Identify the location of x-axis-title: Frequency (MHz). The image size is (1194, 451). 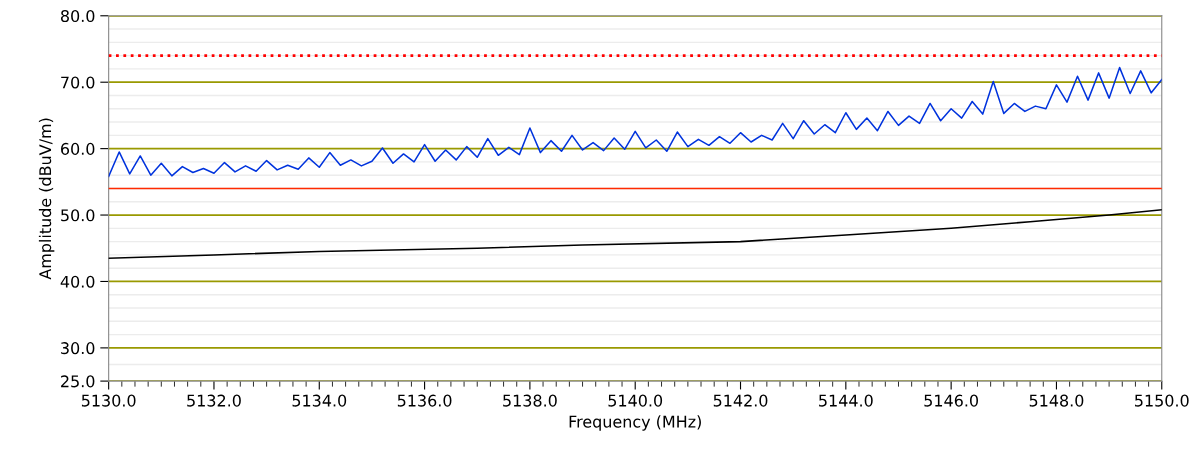
(635, 423).